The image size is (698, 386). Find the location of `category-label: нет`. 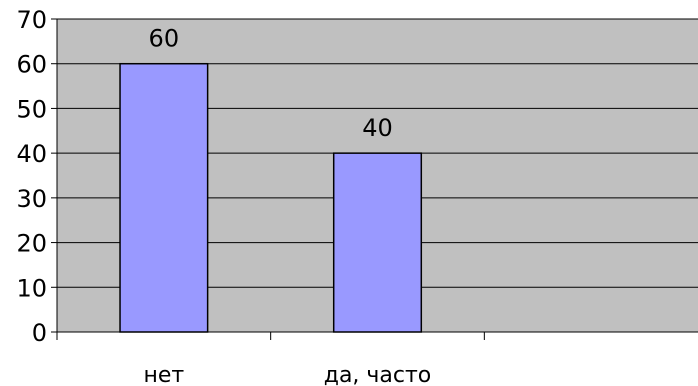

category-label: нет is located at coordinates (163, 374).